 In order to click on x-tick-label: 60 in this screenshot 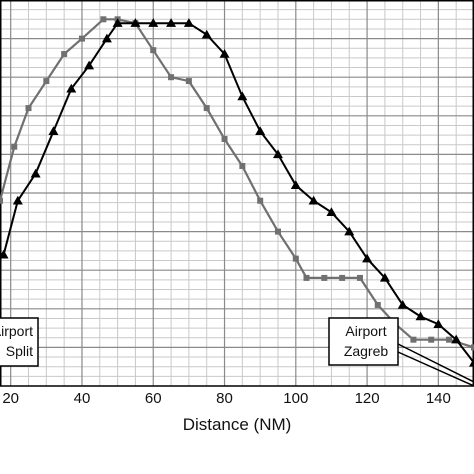, I will do `click(153, 398)`.